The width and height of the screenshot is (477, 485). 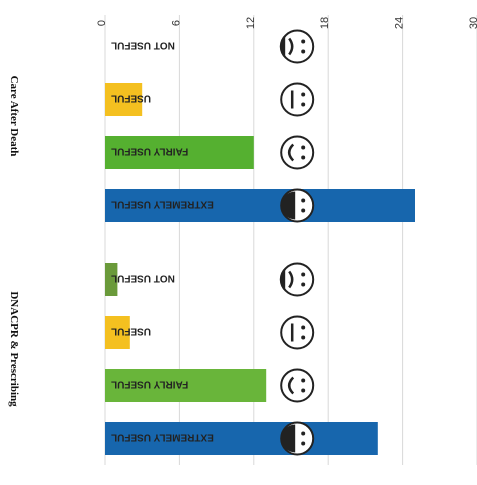 What do you see at coordinates (251, 23) in the screenshot?
I see `x-tick-label: 12` at bounding box center [251, 23].